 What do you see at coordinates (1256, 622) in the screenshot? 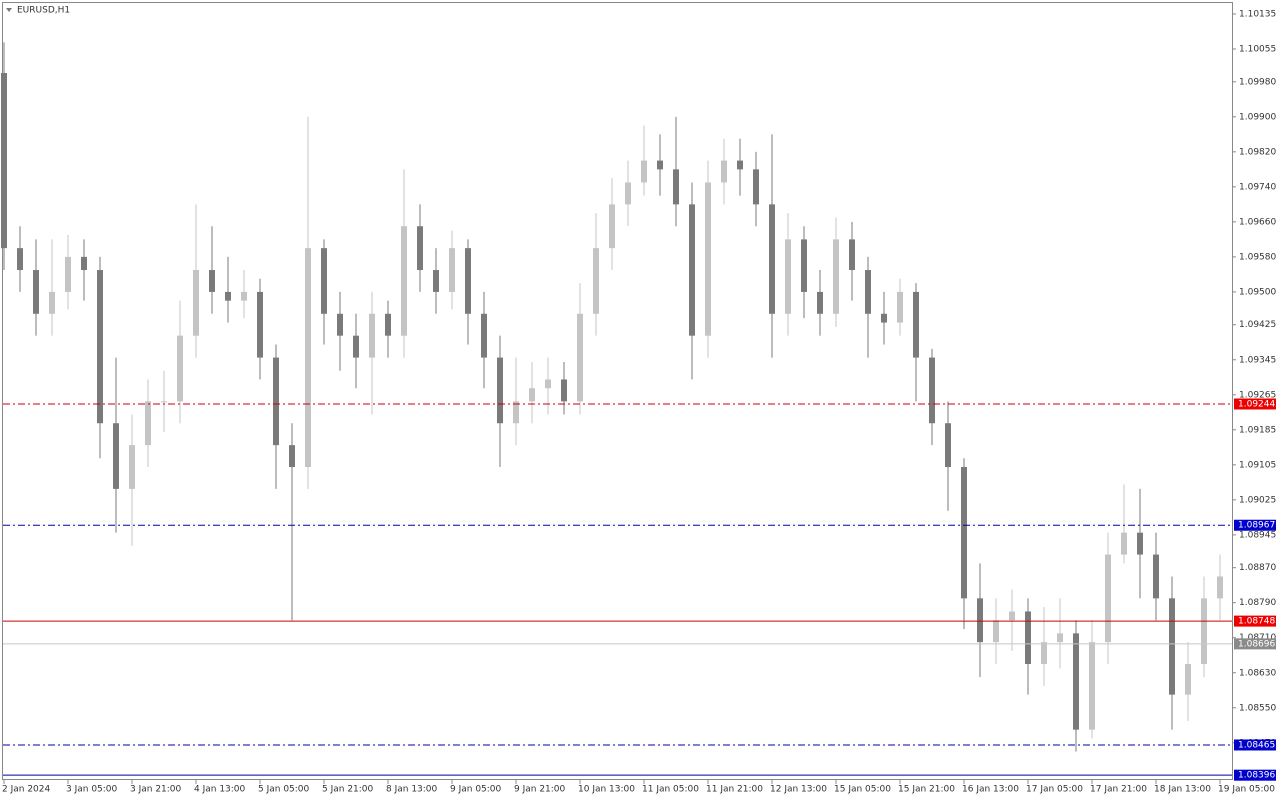
I see `price-level-label: 1.08748` at bounding box center [1256, 622].